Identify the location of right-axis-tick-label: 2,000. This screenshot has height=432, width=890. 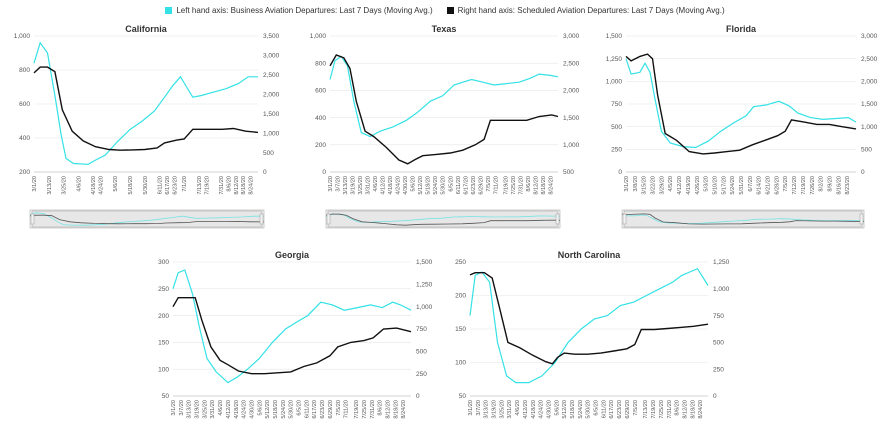
(571, 91).